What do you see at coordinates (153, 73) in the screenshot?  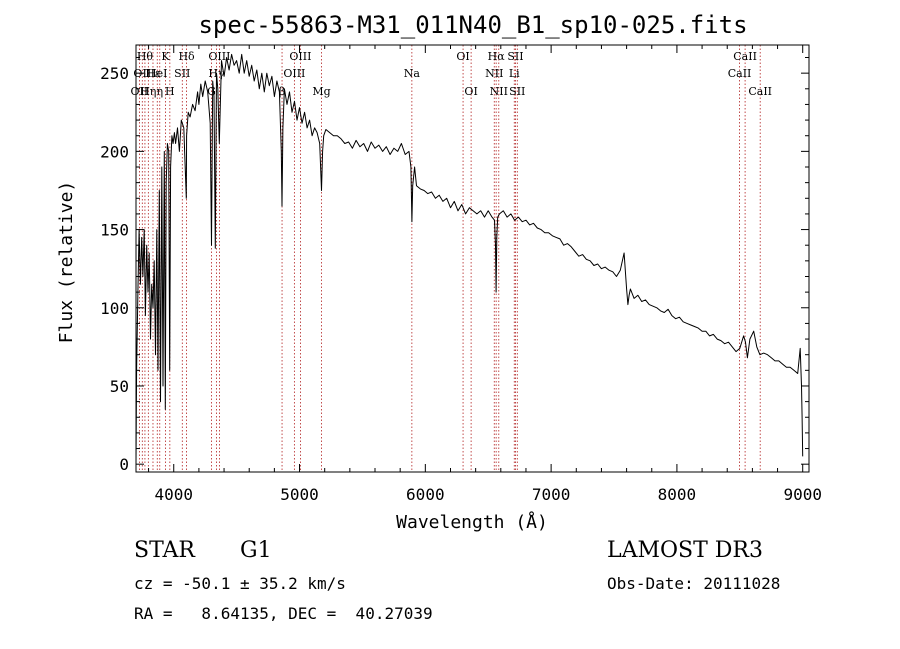 I see `emission-line-label: Hε` at bounding box center [153, 73].